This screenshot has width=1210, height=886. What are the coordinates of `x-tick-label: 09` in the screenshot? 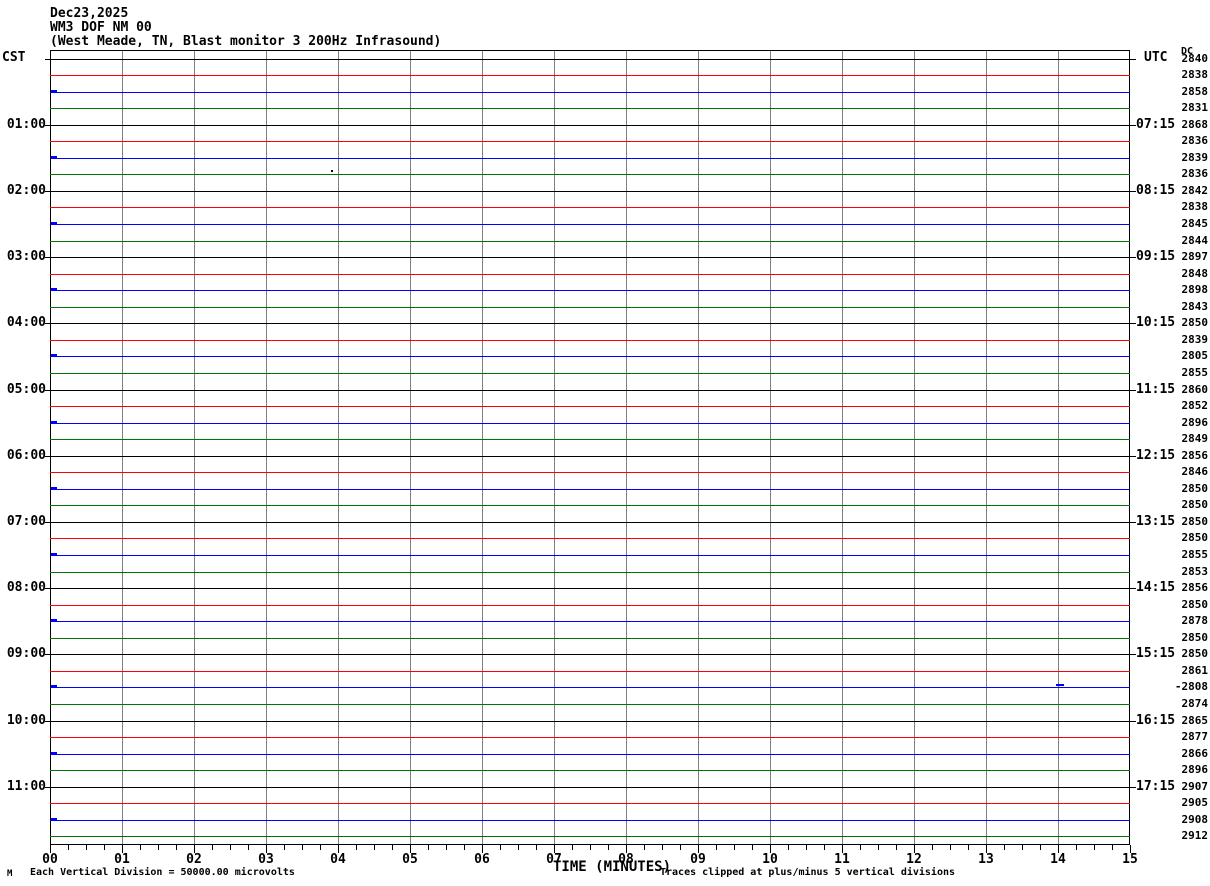 It's located at (698, 859).